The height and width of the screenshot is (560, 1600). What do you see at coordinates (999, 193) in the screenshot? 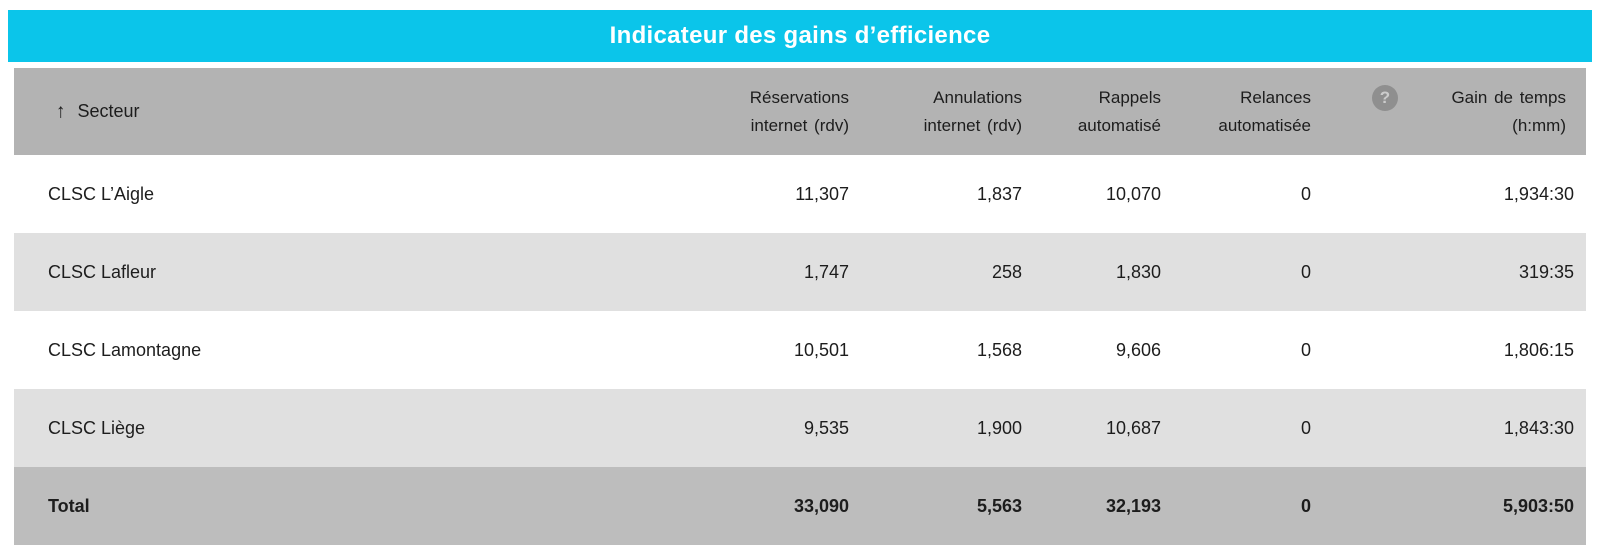
I see `cell-annulations: 1,837` at bounding box center [999, 193].